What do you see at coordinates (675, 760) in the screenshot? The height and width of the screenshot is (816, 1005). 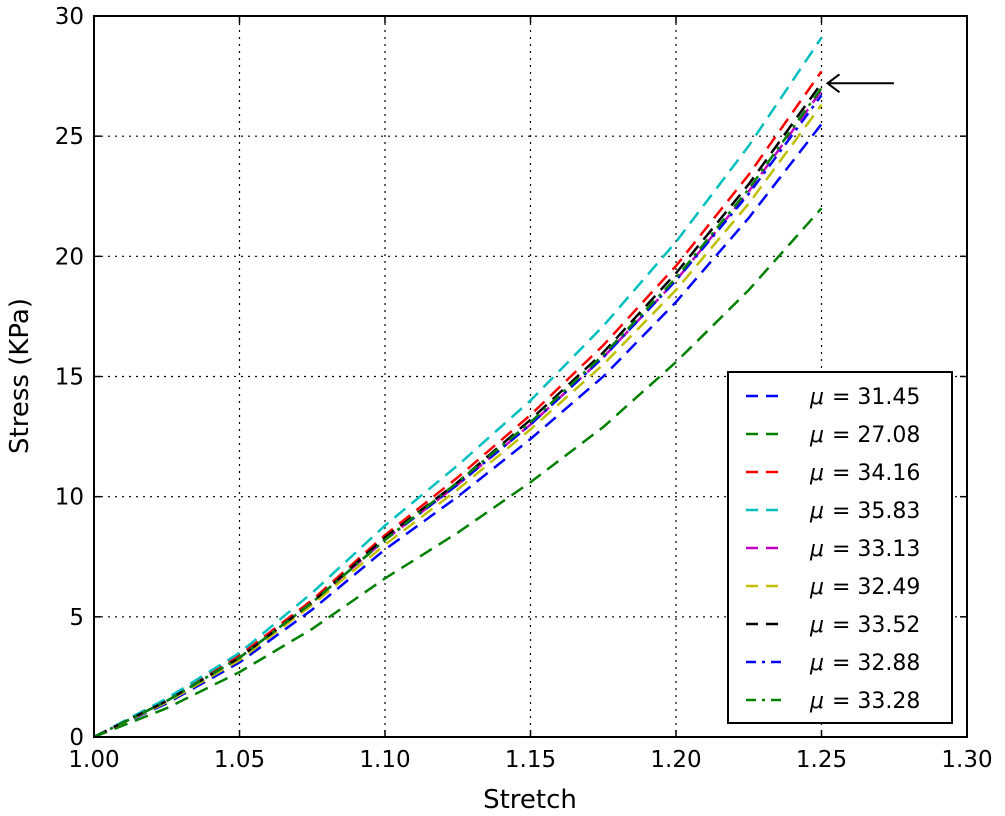 I see `x-tick-label: 1.20` at bounding box center [675, 760].